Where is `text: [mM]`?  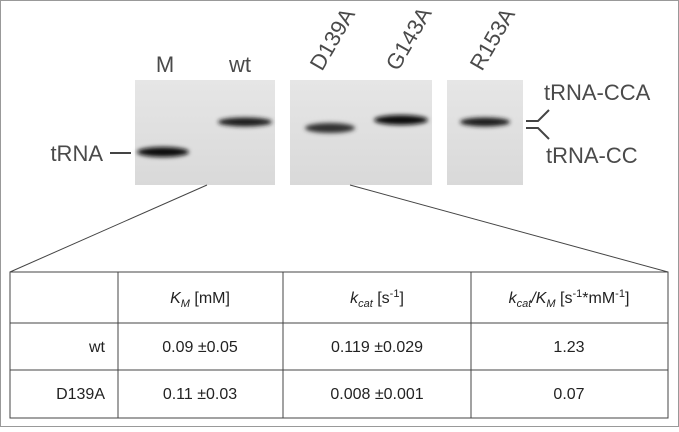 text: [mM] is located at coordinates (210, 298).